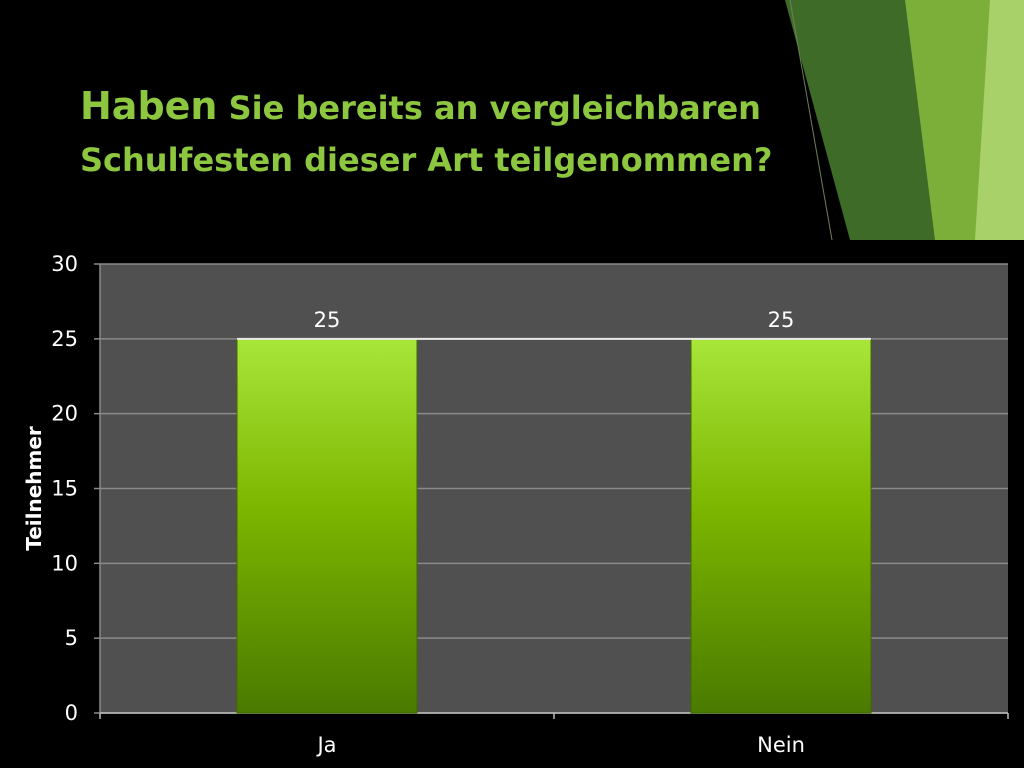 The width and height of the screenshot is (1024, 768). I want to click on x-tick-label: Ja, so click(325, 745).